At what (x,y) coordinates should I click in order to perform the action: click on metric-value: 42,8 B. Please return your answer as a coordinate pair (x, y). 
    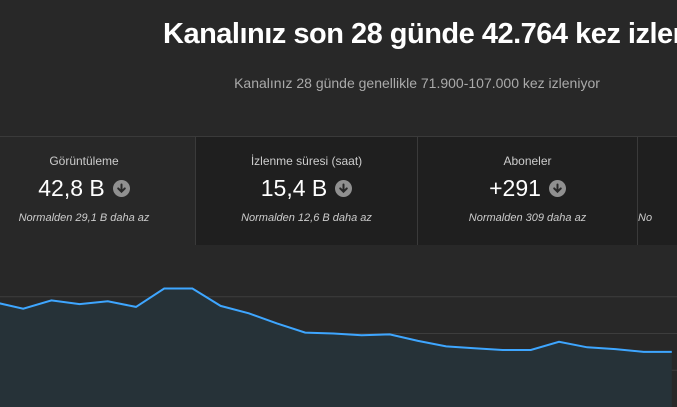
    Looking at the image, I should click on (71, 188).